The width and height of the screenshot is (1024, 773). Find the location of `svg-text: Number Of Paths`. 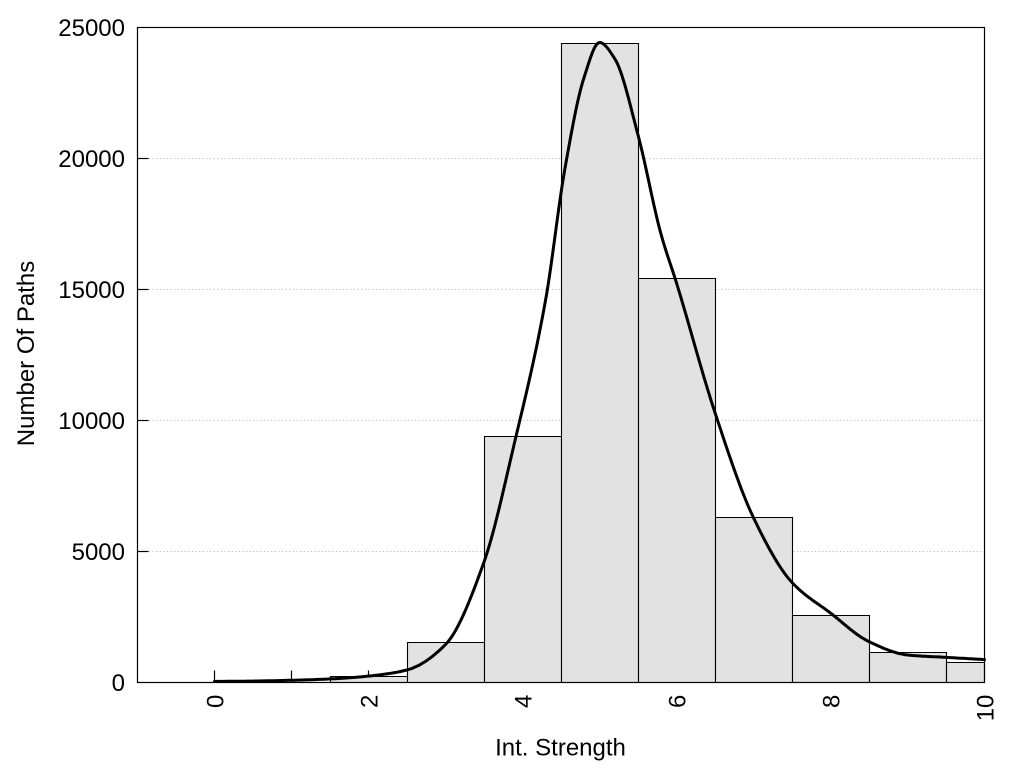

svg-text: Number Of Paths is located at coordinates (26, 353).